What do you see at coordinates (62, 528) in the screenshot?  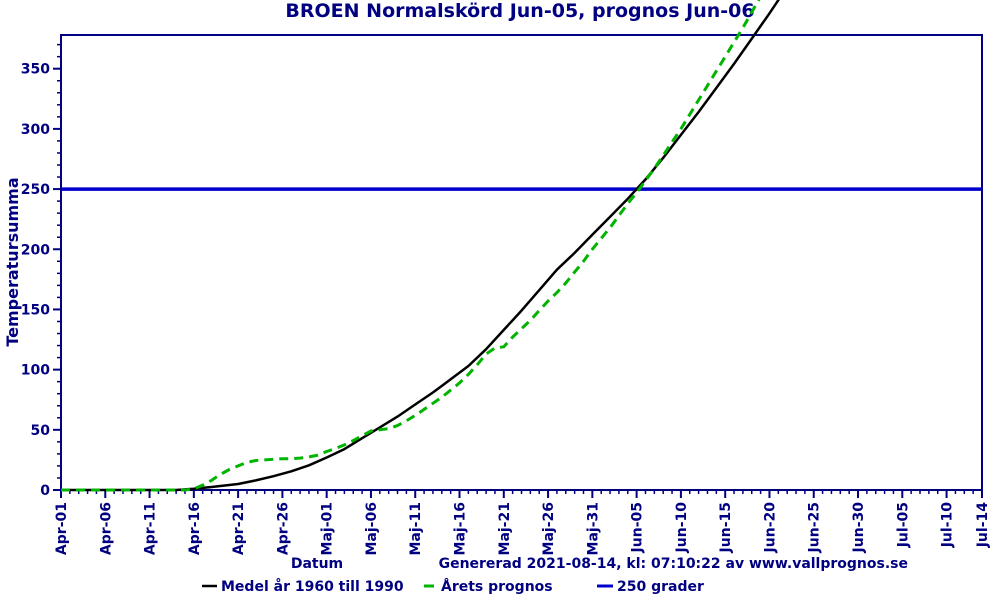 I see `x-tick-label: Apr-01` at bounding box center [62, 528].